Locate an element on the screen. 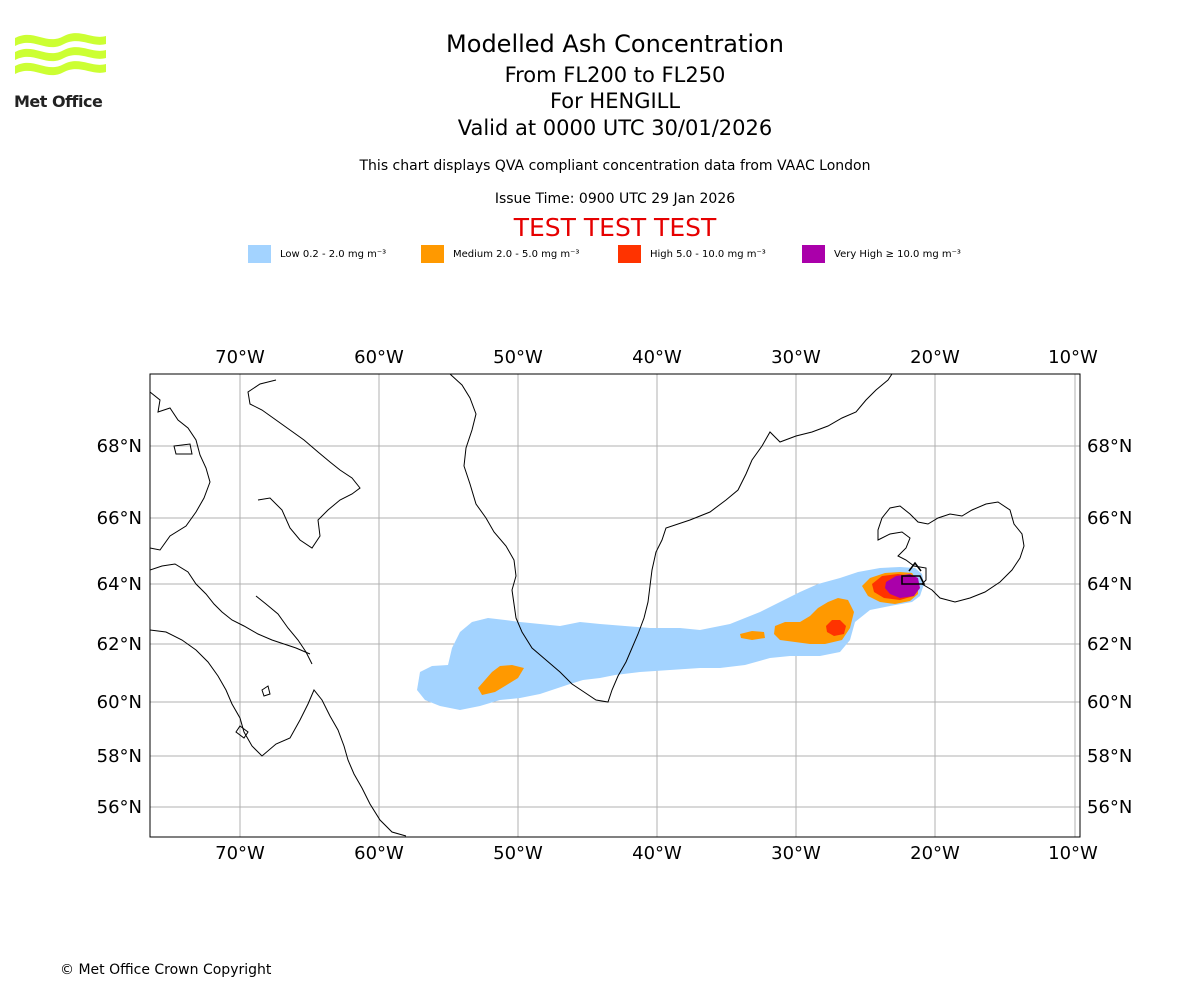 The width and height of the screenshot is (1200, 1000). ash-region-very-high is located at coordinates (902, 586).